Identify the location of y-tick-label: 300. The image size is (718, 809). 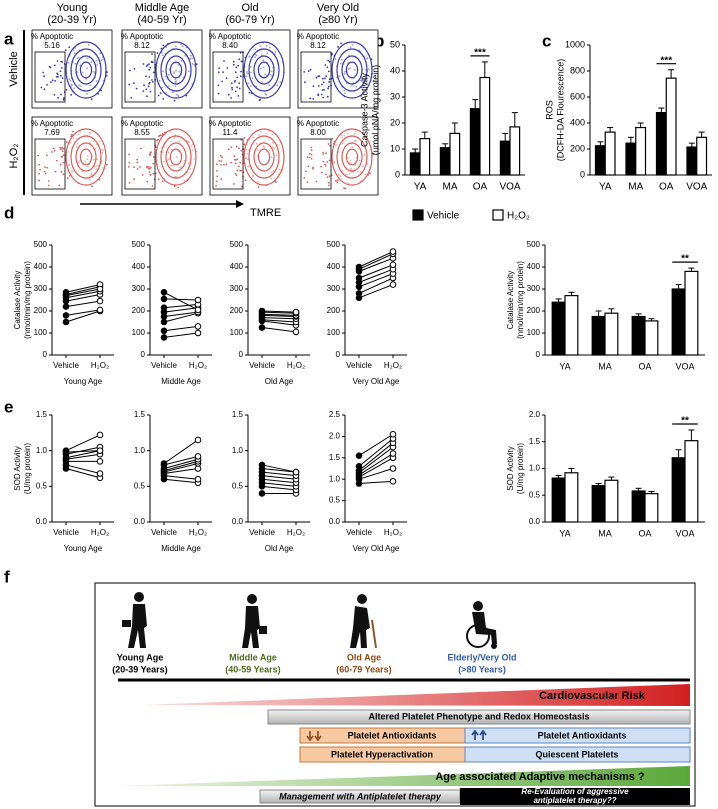
(41, 288).